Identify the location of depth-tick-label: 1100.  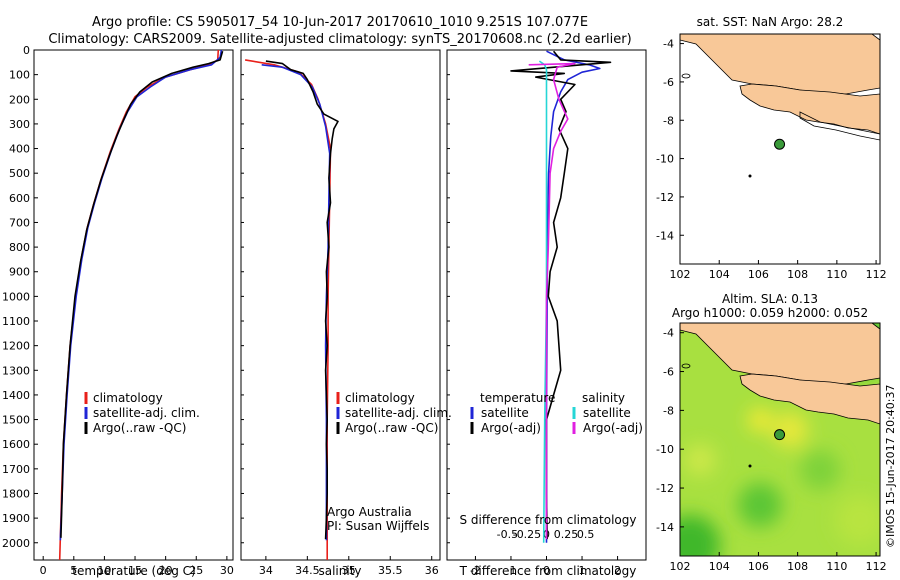
(16, 321).